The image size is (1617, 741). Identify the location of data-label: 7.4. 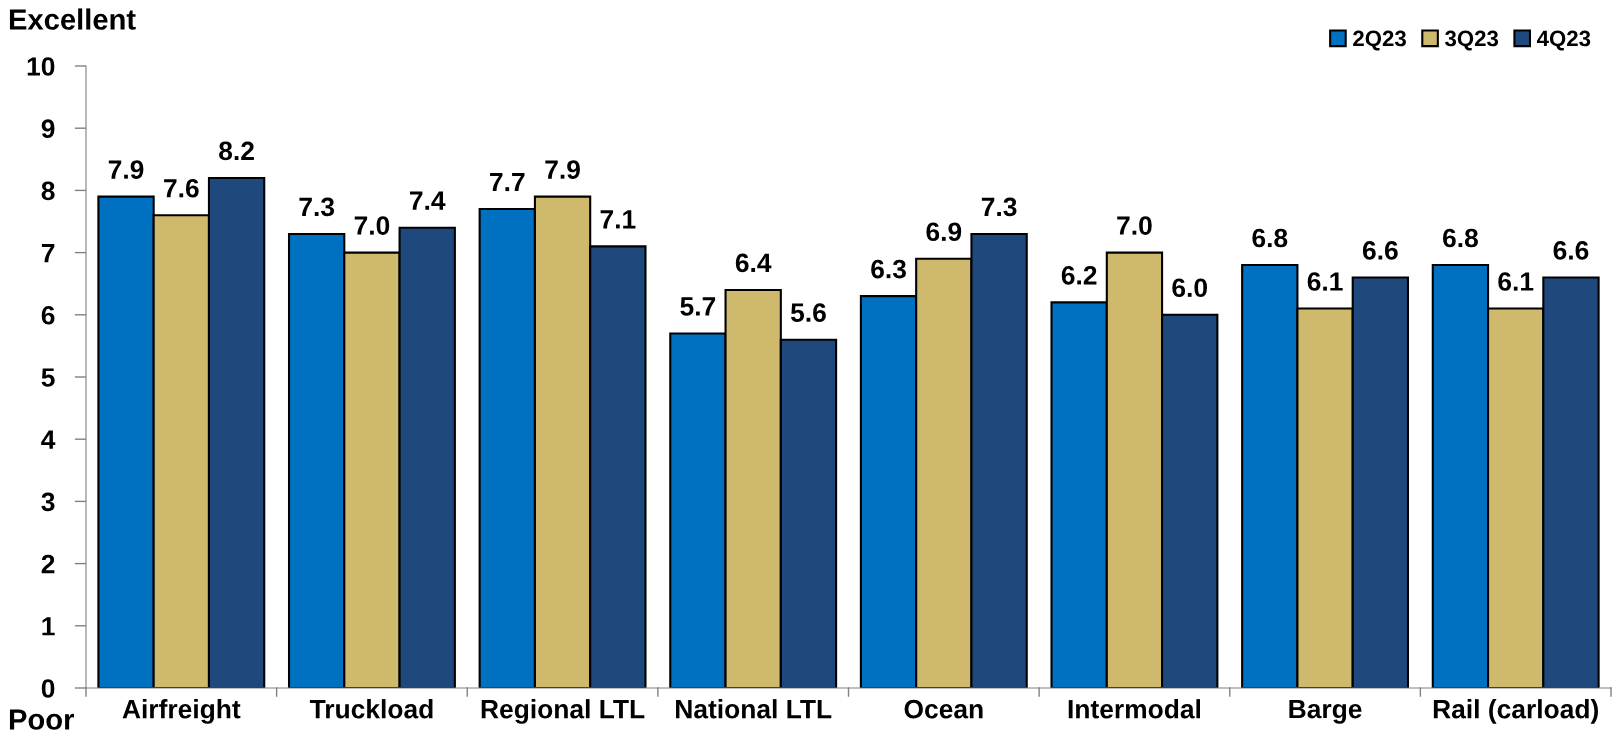
(428, 200).